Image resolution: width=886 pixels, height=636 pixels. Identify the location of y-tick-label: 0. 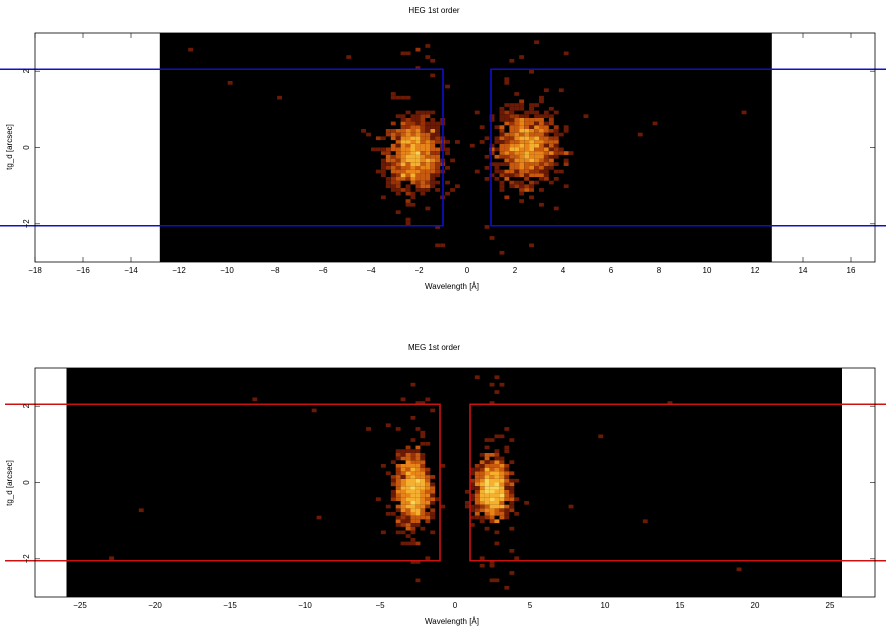
(26, 147).